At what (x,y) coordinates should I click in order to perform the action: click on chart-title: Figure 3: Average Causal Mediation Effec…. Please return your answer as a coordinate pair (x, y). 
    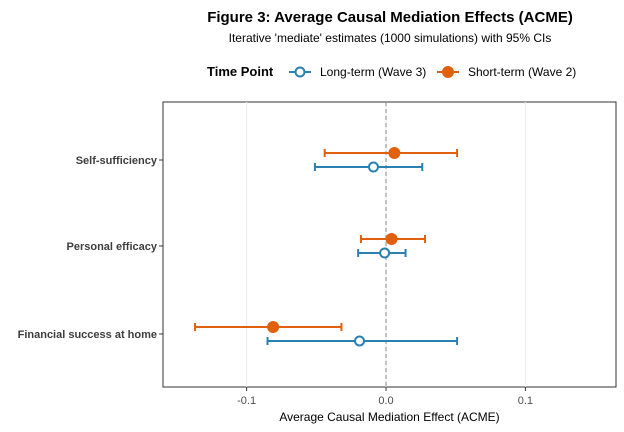
    Looking at the image, I should click on (390, 17).